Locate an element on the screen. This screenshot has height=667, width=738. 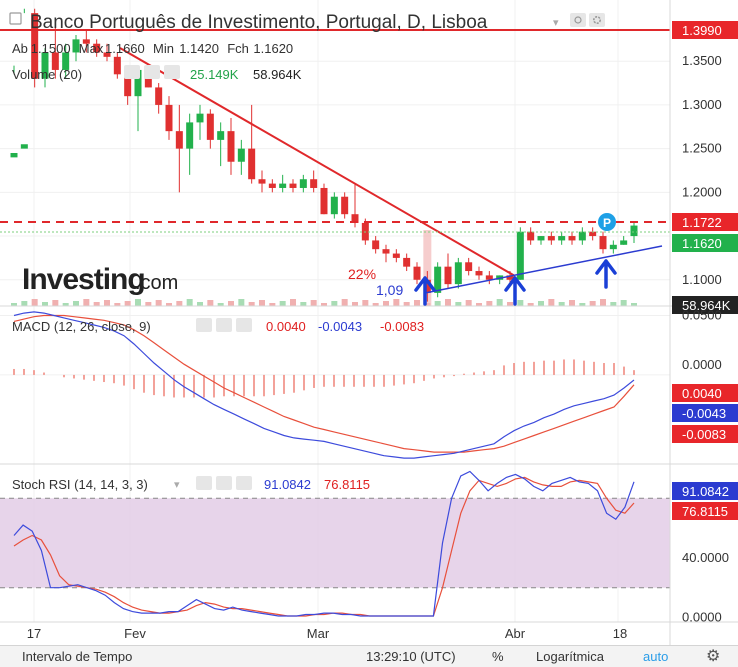
last-price-tag: 1.1620 is located at coordinates (702, 243).